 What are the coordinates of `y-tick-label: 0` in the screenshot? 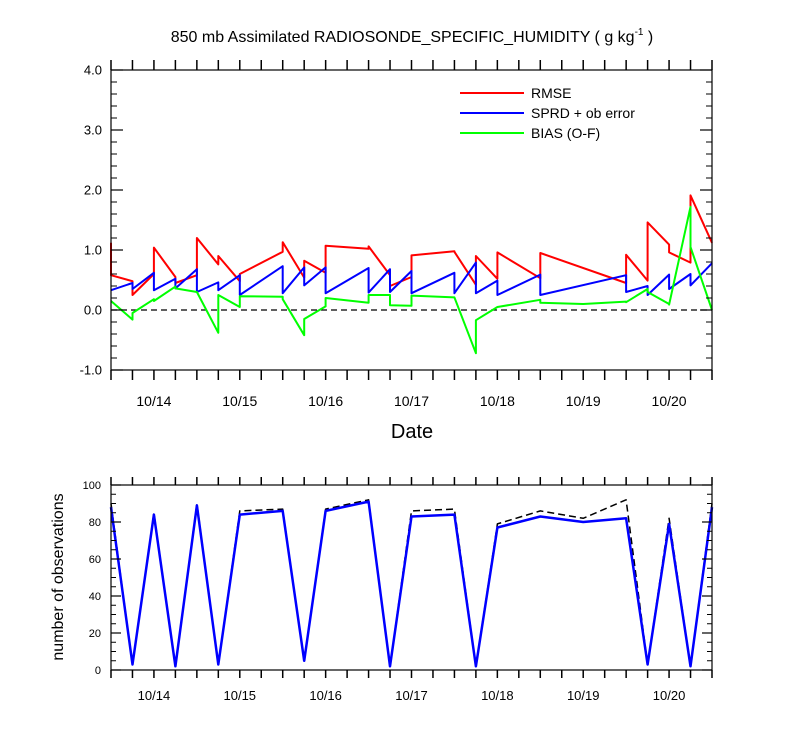 It's located at (98, 671).